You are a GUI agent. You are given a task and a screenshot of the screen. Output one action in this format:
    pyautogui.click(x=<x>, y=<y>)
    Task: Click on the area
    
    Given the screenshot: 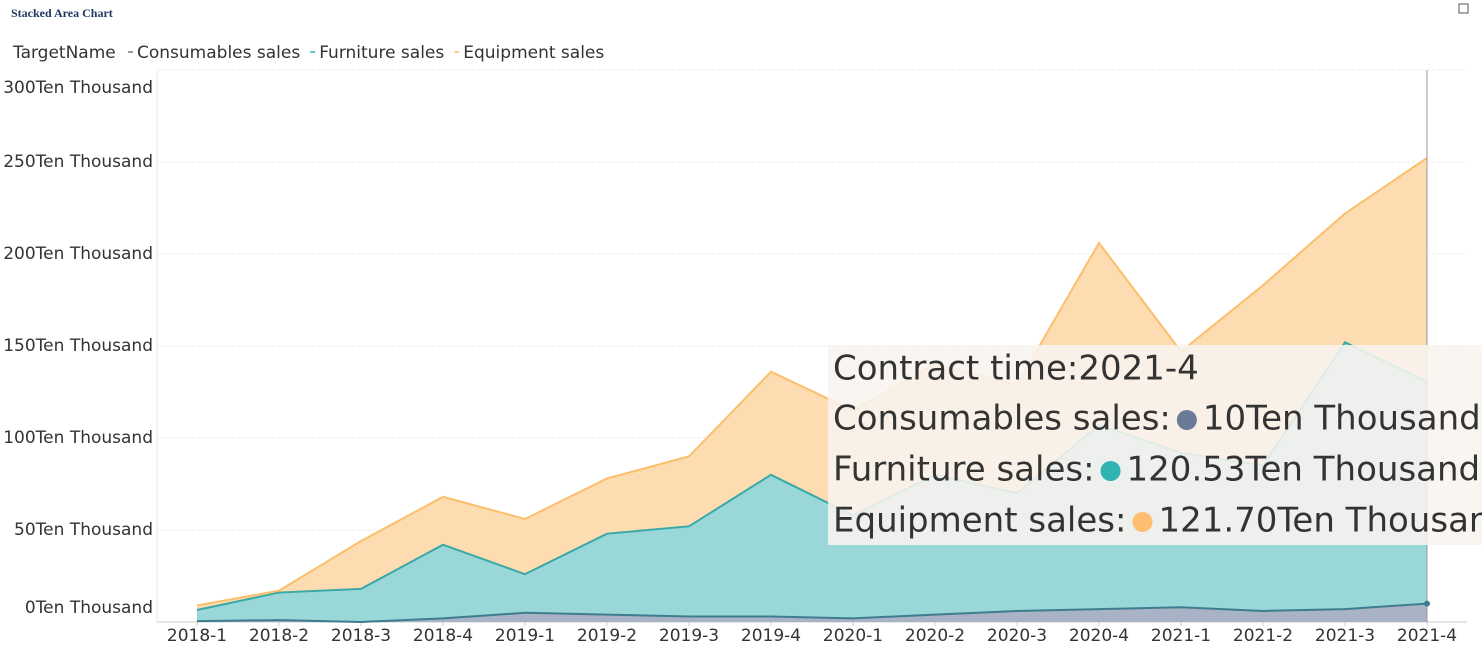 What is the action you would take?
    pyautogui.click(x=812, y=612)
    